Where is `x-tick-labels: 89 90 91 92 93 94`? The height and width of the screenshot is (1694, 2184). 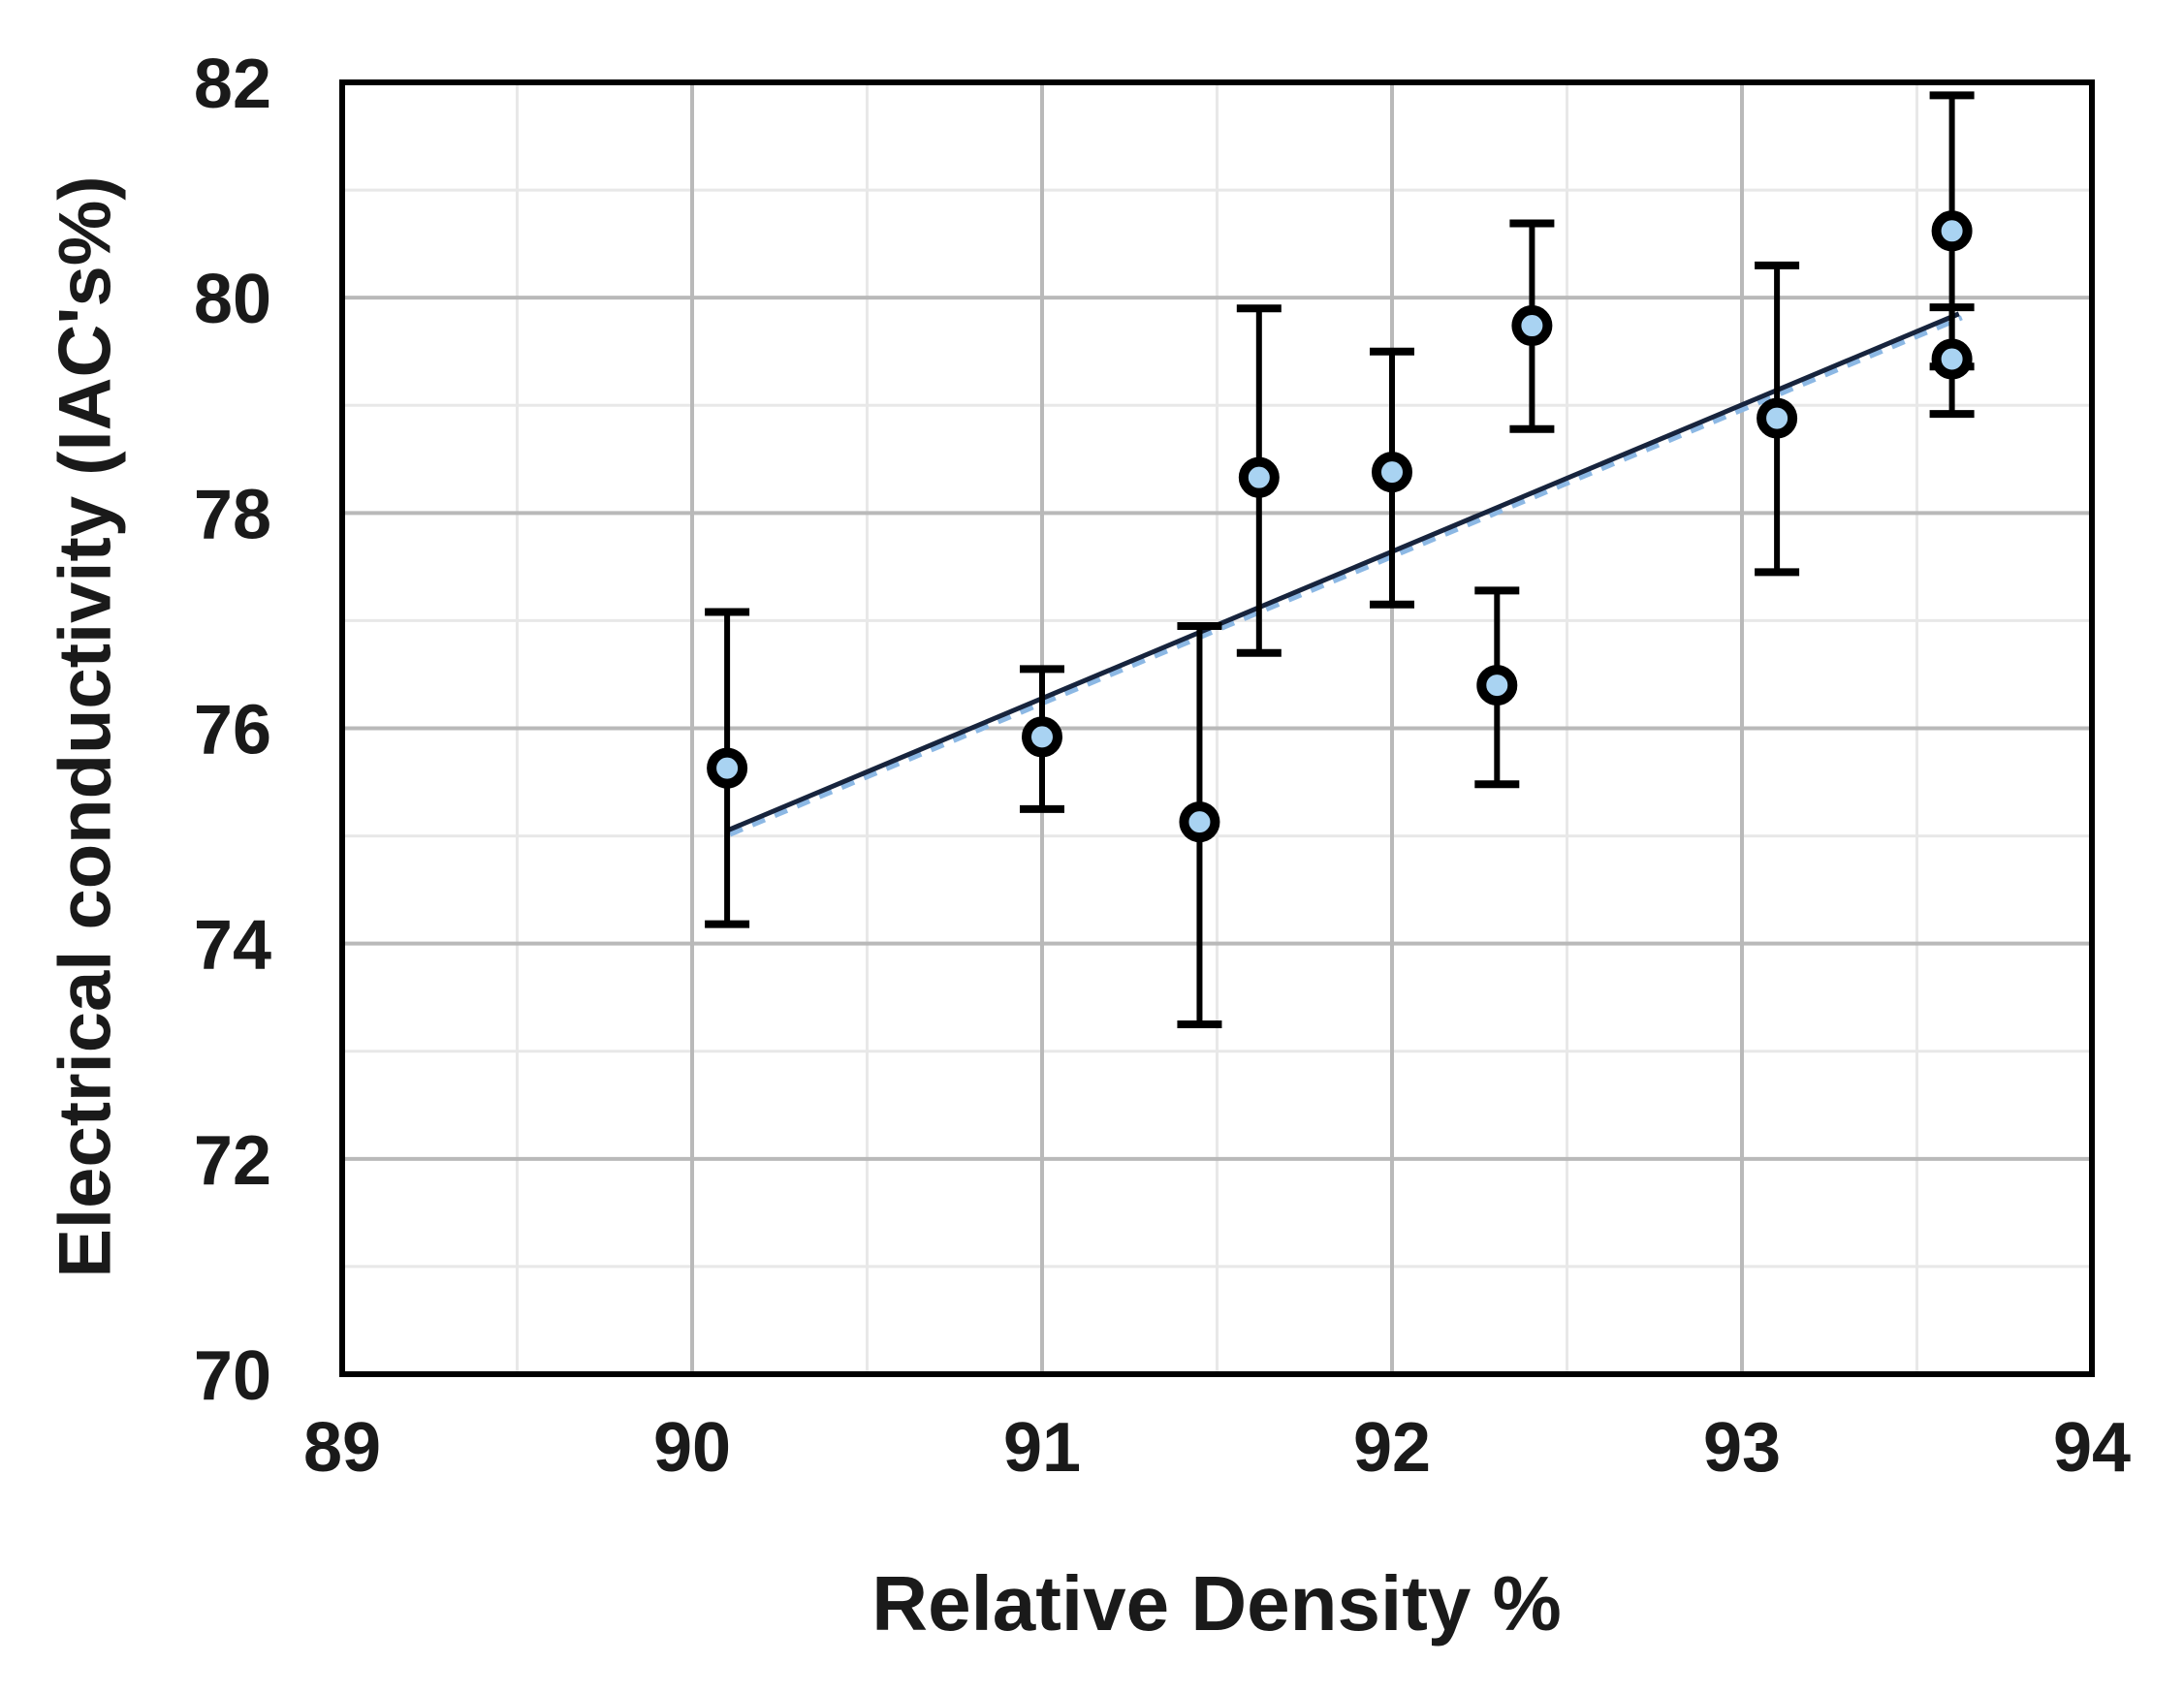
x-tick-labels: 89 90 91 92 93 94 is located at coordinates (1217, 1448).